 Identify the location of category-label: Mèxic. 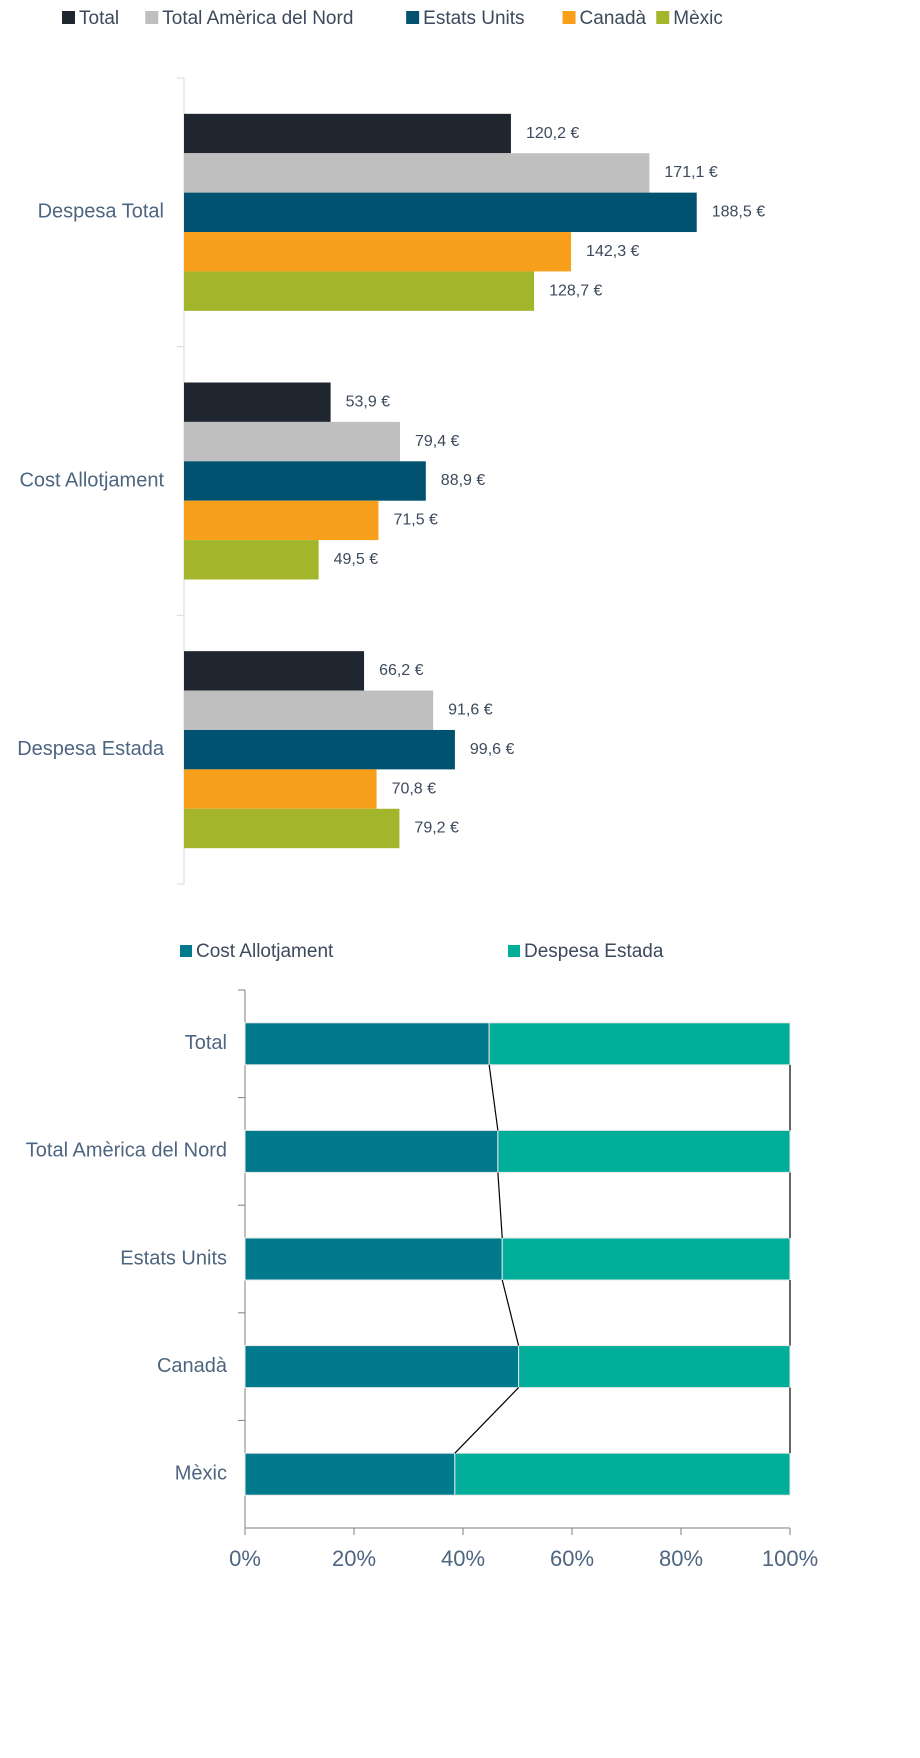
(201, 1473).